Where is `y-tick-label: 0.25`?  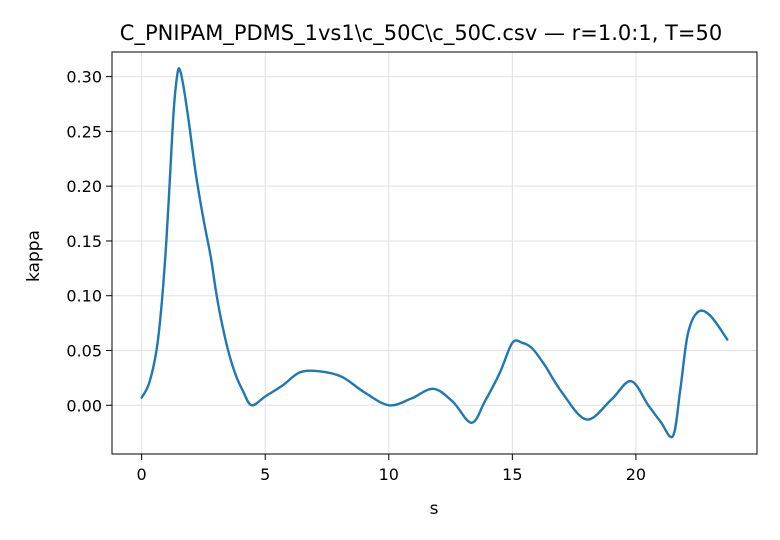
y-tick-label: 0.25 is located at coordinates (84, 131).